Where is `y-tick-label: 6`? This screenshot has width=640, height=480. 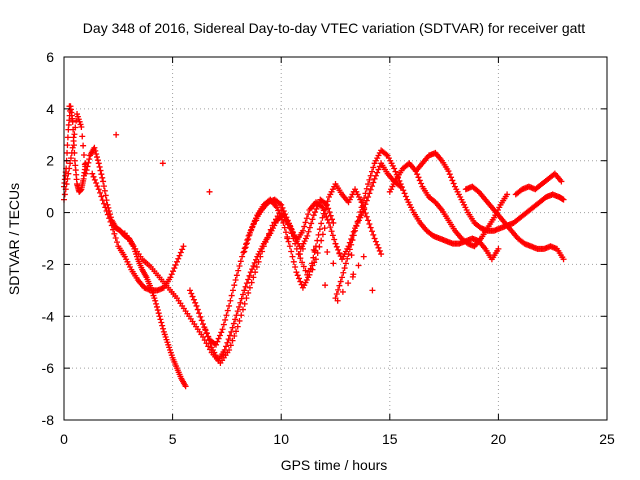 y-tick-label: 6 is located at coordinates (50, 57).